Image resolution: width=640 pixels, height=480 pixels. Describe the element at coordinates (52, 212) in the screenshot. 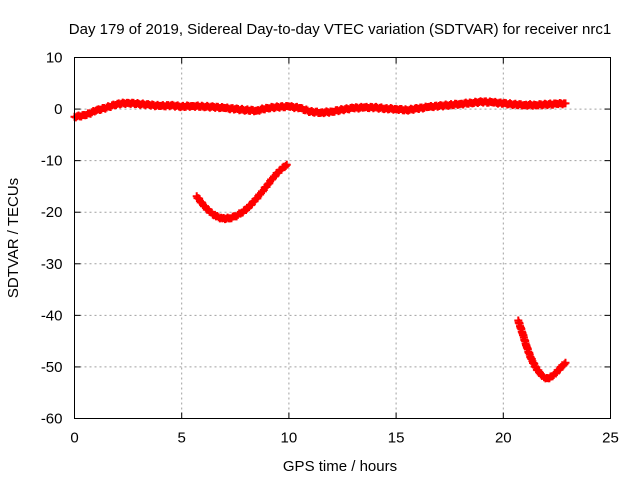

I see `y-tick-label: -20` at that location.